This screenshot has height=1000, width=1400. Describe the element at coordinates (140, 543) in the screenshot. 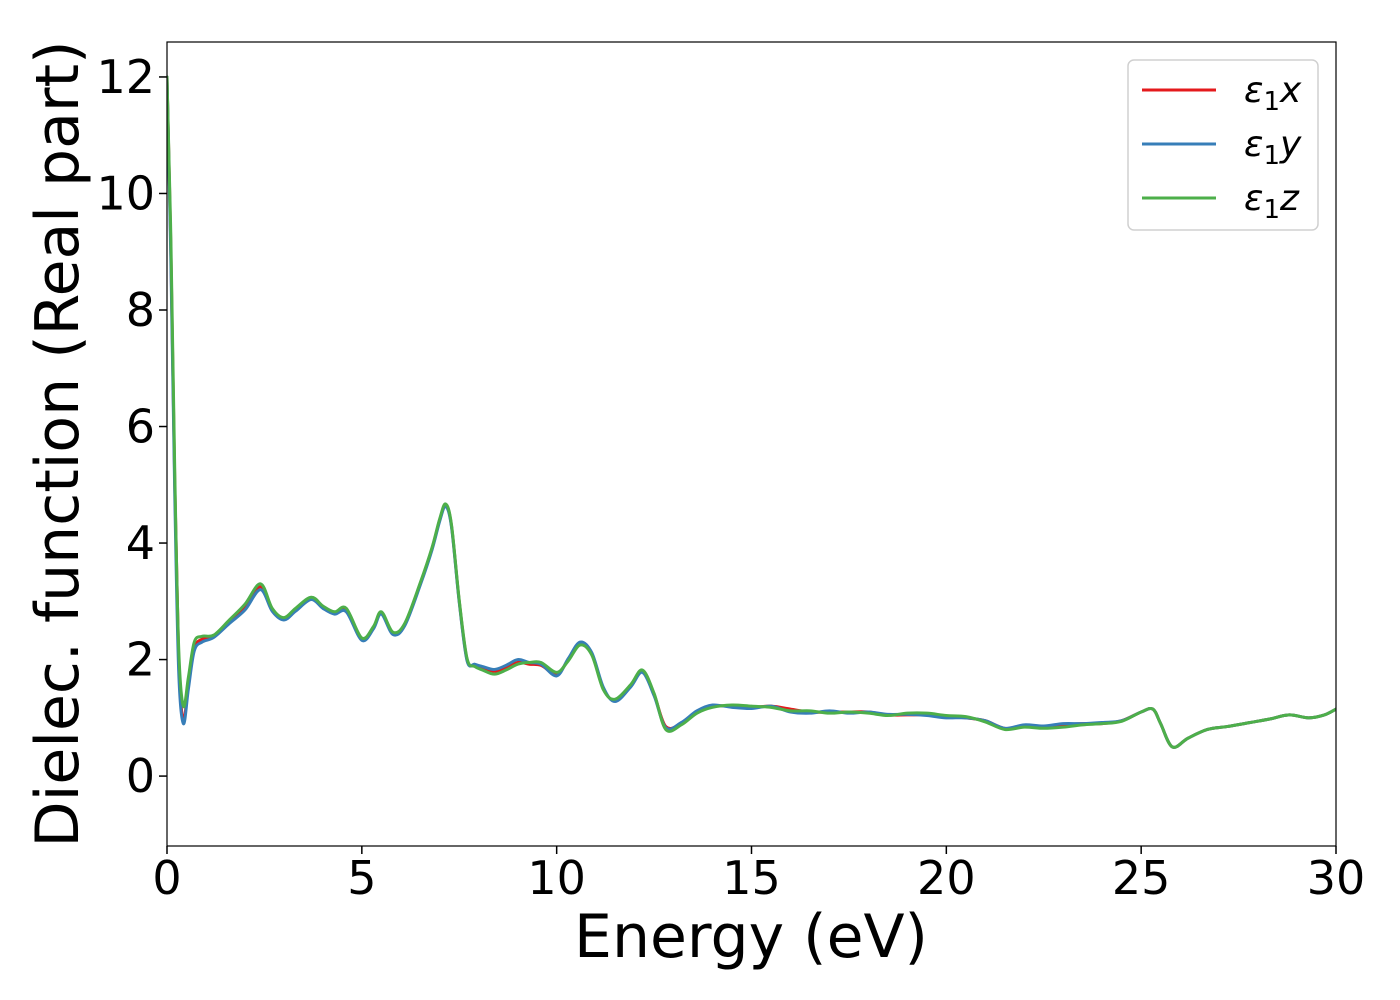

I see `y-tick-label: 4` at that location.